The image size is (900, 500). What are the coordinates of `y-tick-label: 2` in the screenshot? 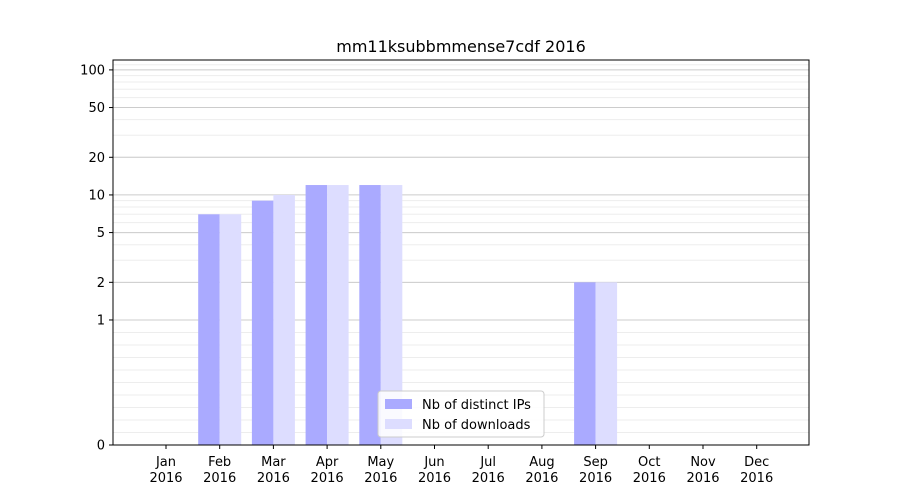 It's located at (101, 283).